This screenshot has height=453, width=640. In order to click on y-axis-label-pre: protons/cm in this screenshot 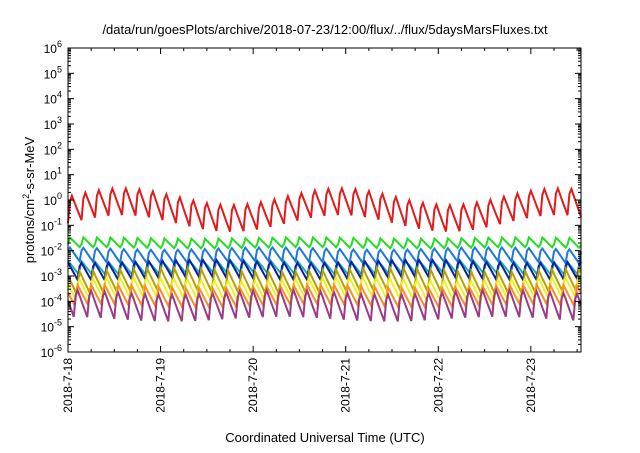, I will do `click(29, 231)`.